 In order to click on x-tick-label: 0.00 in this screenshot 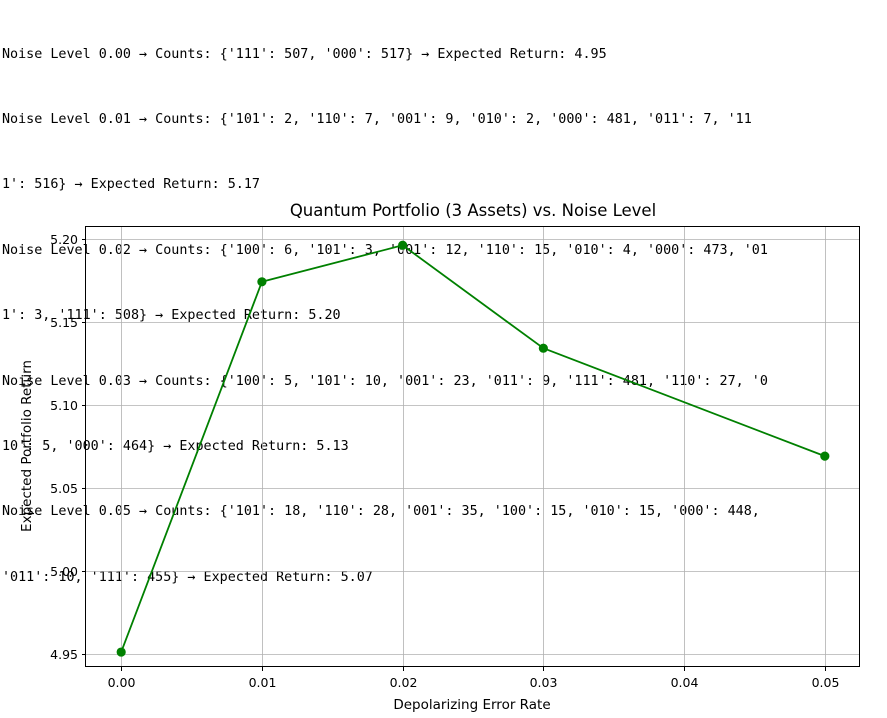, I will do `click(122, 682)`.